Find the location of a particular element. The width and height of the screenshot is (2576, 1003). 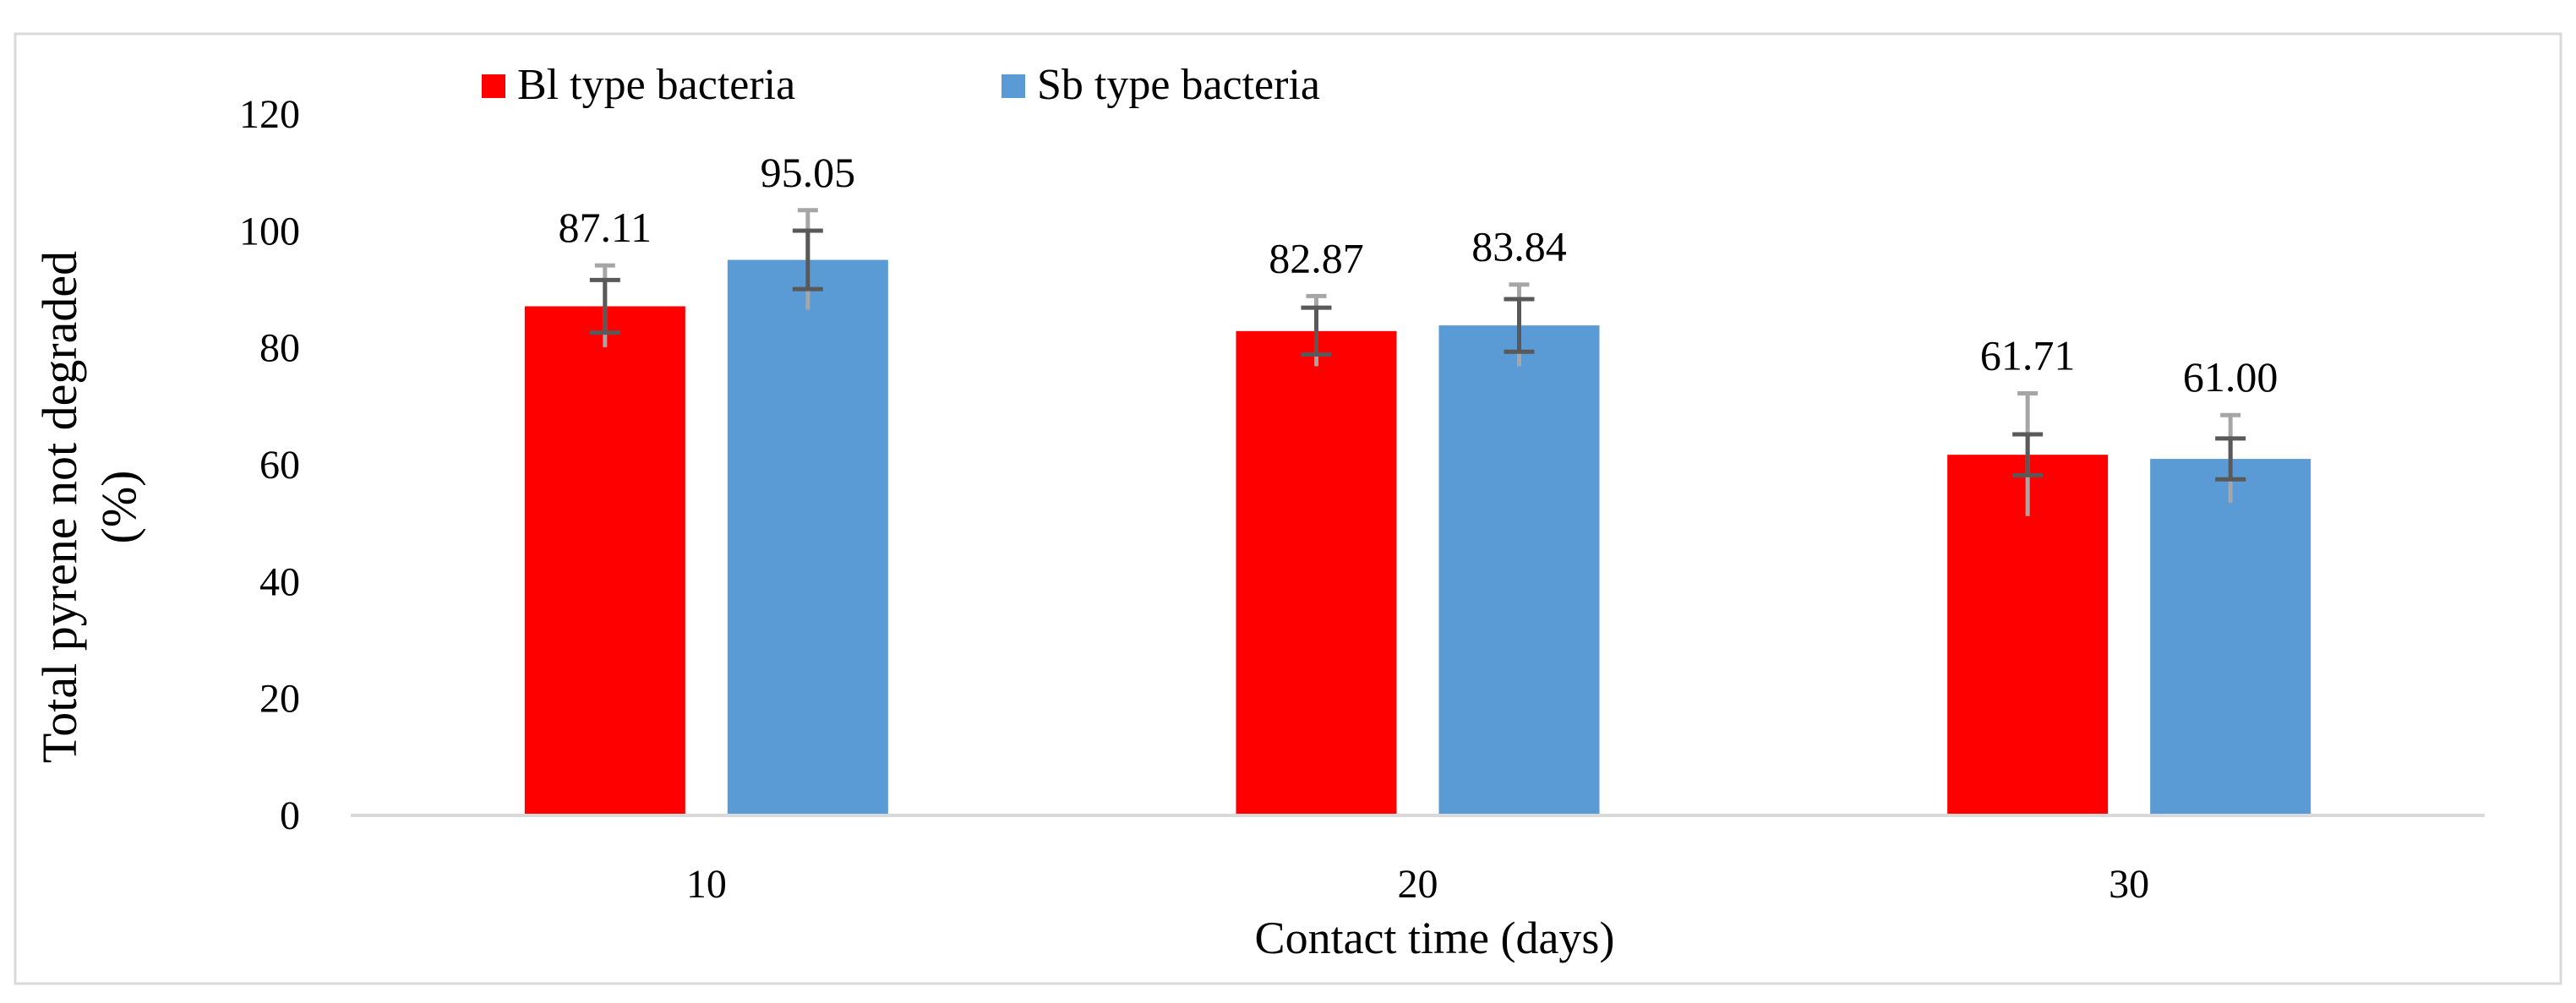

data-label: 82.87 is located at coordinates (1316, 257).